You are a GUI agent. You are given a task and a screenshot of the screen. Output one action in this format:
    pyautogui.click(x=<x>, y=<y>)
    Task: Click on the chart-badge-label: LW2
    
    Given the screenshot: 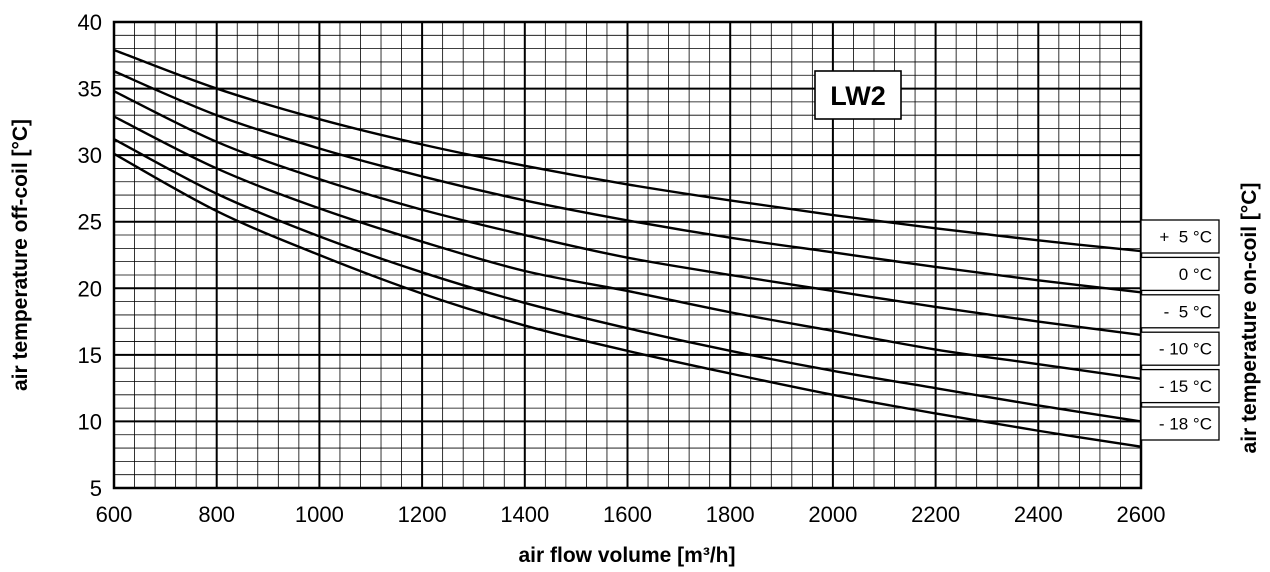 What is the action you would take?
    pyautogui.click(x=858, y=96)
    